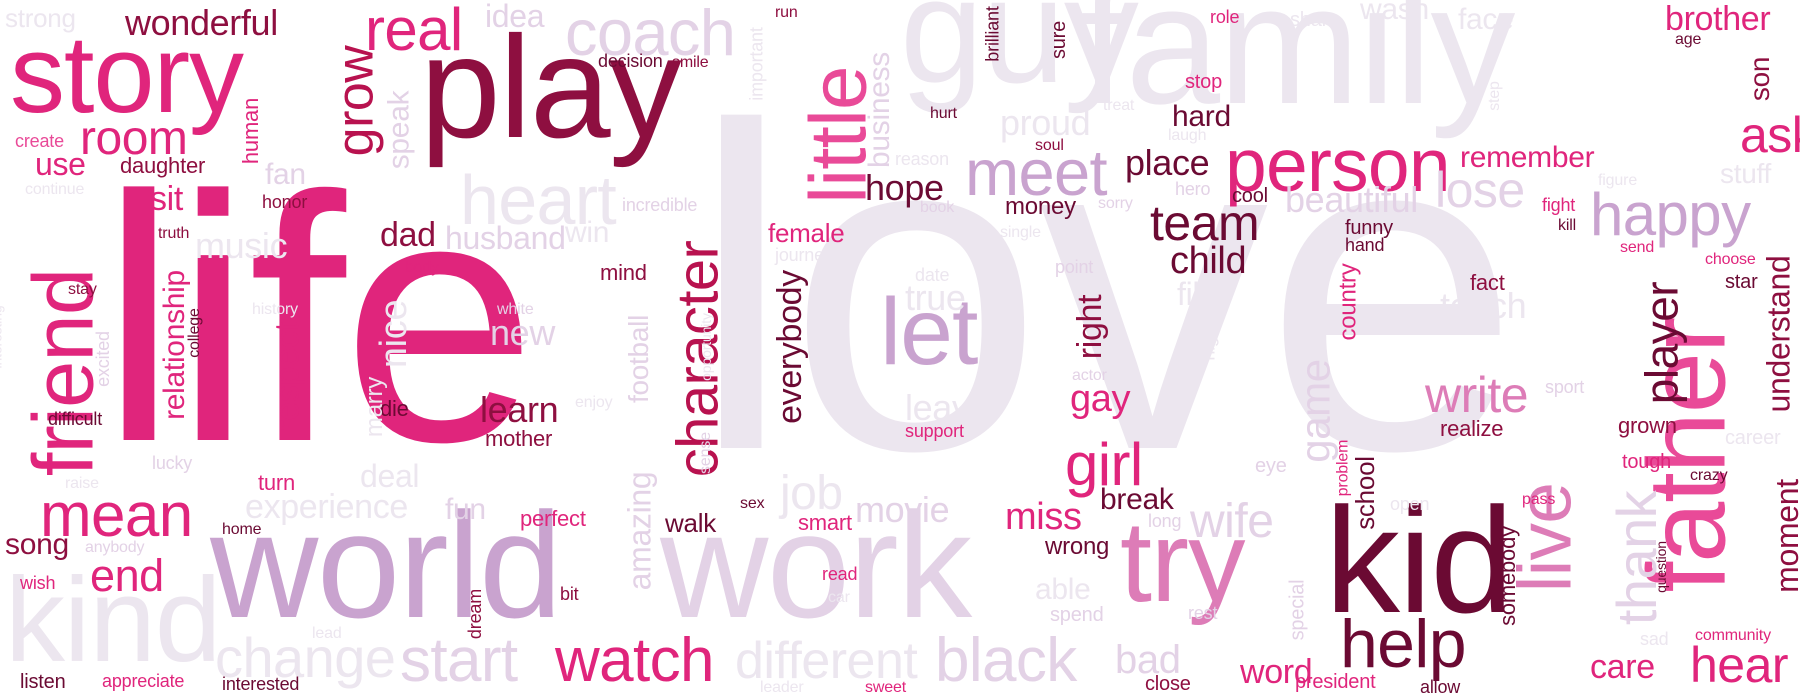  Describe the element at coordinates (326, 507) in the screenshot. I see `word-experience: experience` at that location.